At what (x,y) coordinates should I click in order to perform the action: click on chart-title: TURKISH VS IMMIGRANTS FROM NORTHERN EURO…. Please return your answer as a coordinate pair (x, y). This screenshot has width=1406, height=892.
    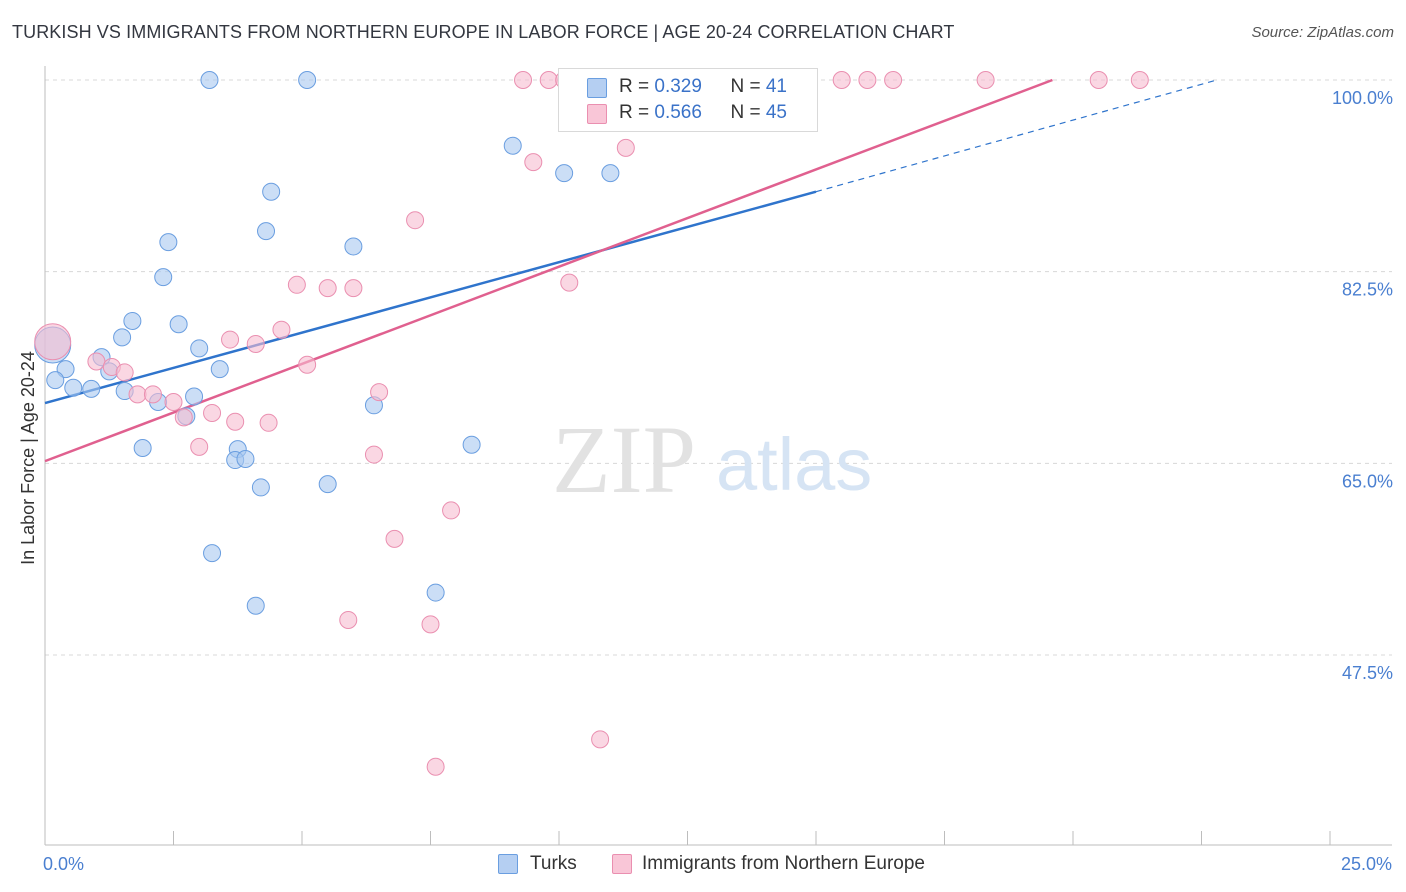
    Looking at the image, I should click on (483, 32).